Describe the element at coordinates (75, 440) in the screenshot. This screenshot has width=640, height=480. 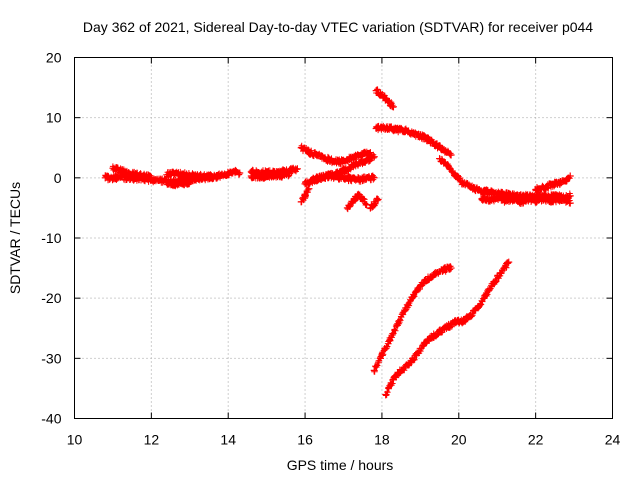
I see `x-tick-label: 10` at that location.